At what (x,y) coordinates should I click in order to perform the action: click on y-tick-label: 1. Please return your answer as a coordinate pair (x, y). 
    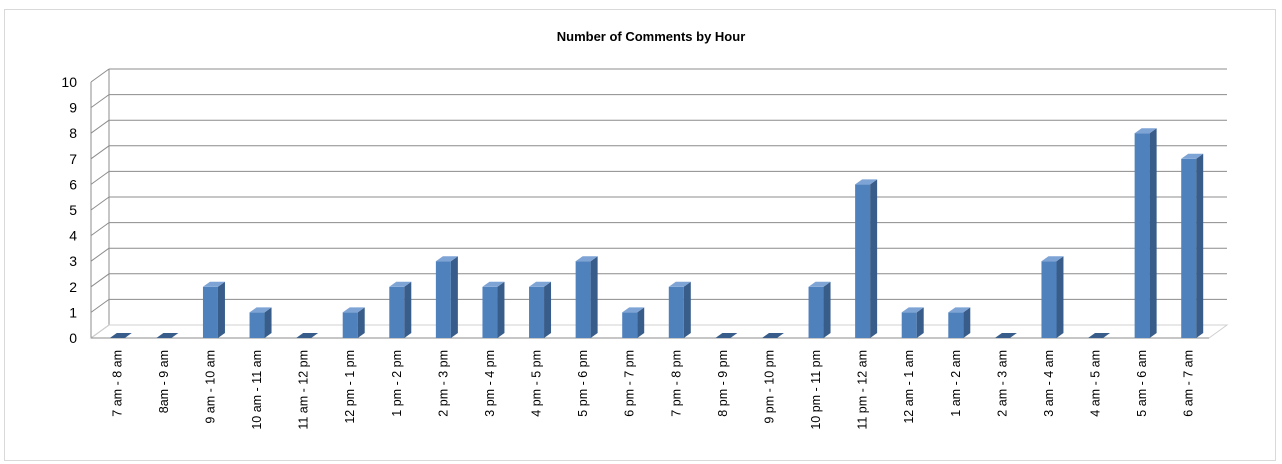
    Looking at the image, I should click on (73, 312).